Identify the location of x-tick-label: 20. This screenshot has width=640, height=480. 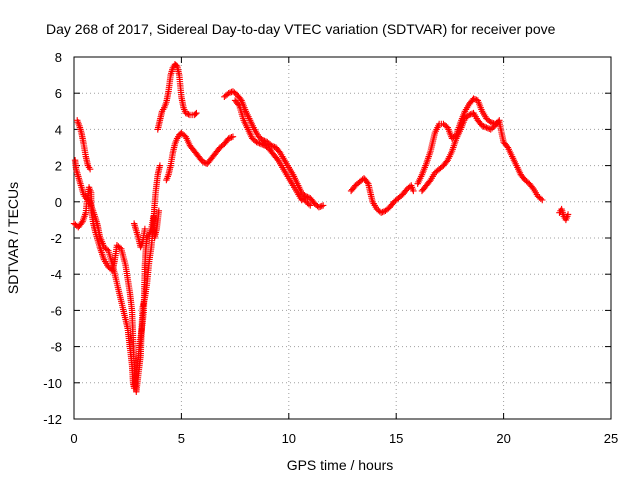
(503, 438).